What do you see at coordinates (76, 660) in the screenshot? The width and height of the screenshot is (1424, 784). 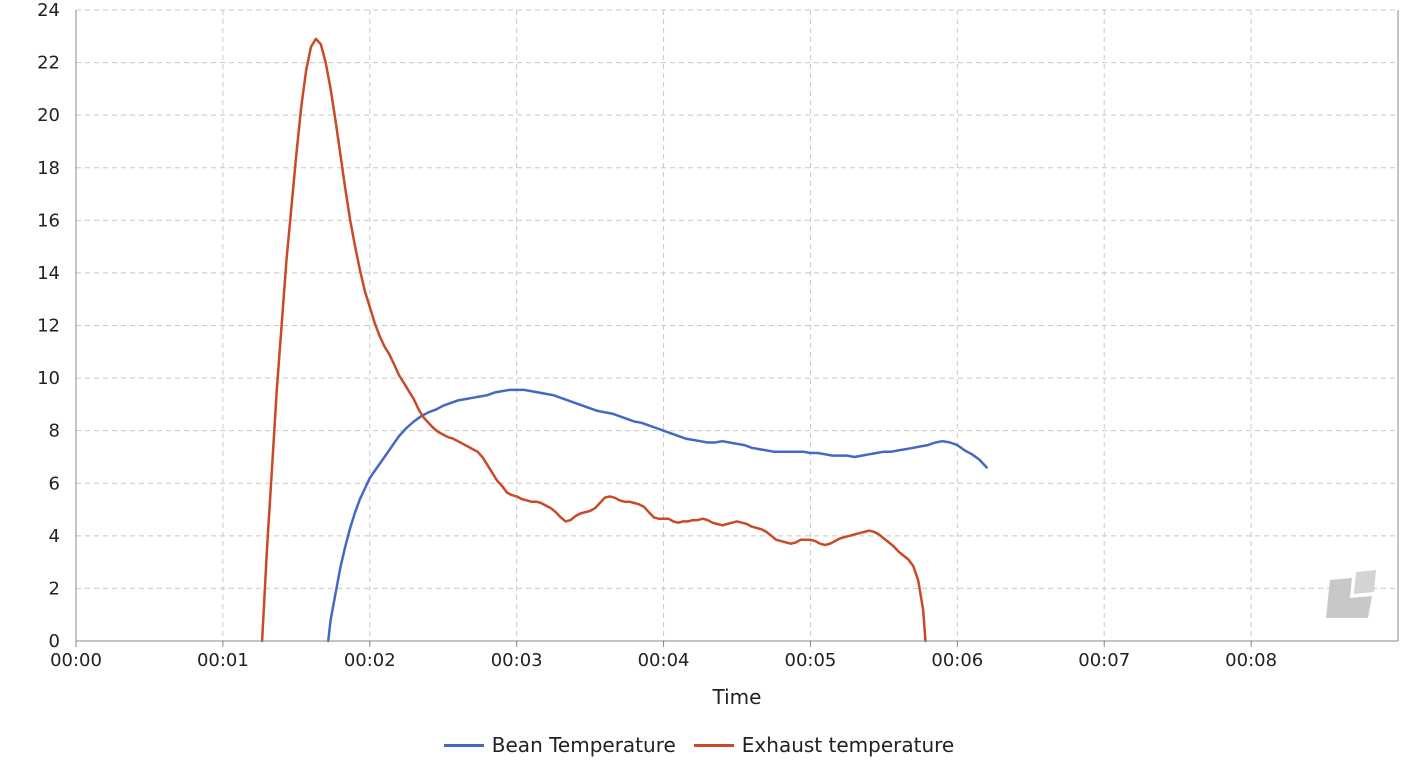 I see `x-tick-label: 00:00` at bounding box center [76, 660].